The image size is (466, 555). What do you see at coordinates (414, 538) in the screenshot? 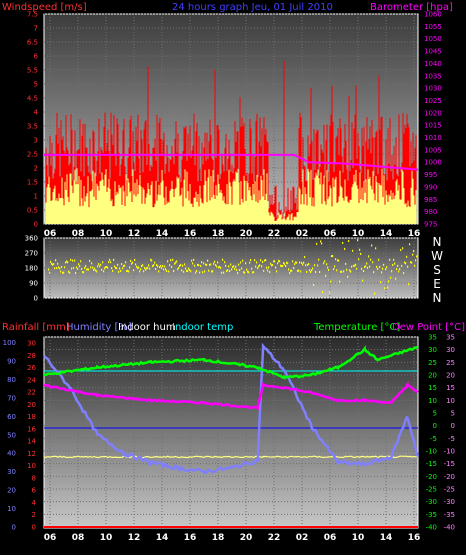
I see `panel3-x-tick: 16` at bounding box center [414, 538].